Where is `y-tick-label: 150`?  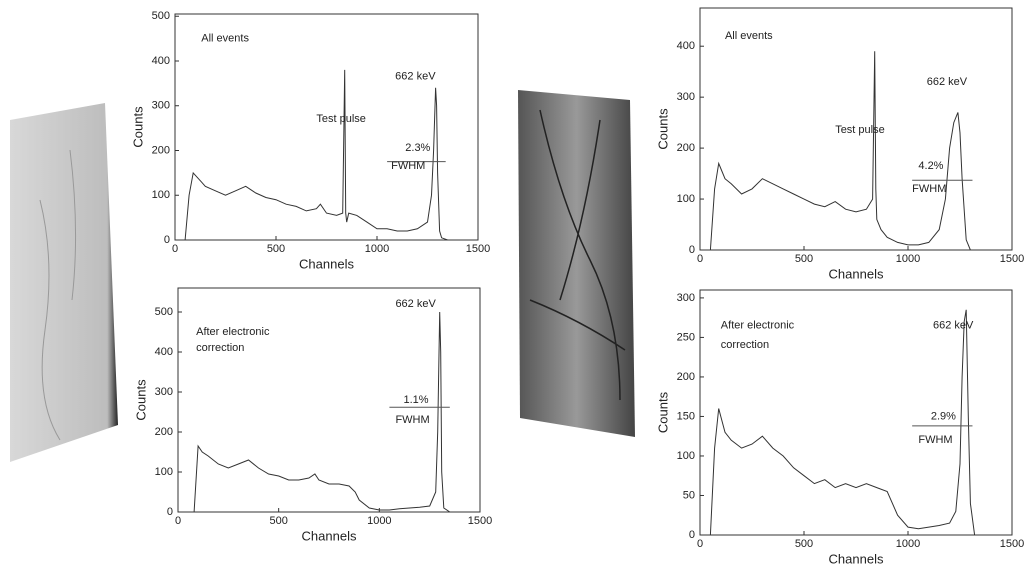 y-tick-label: 150 is located at coordinates (686, 416).